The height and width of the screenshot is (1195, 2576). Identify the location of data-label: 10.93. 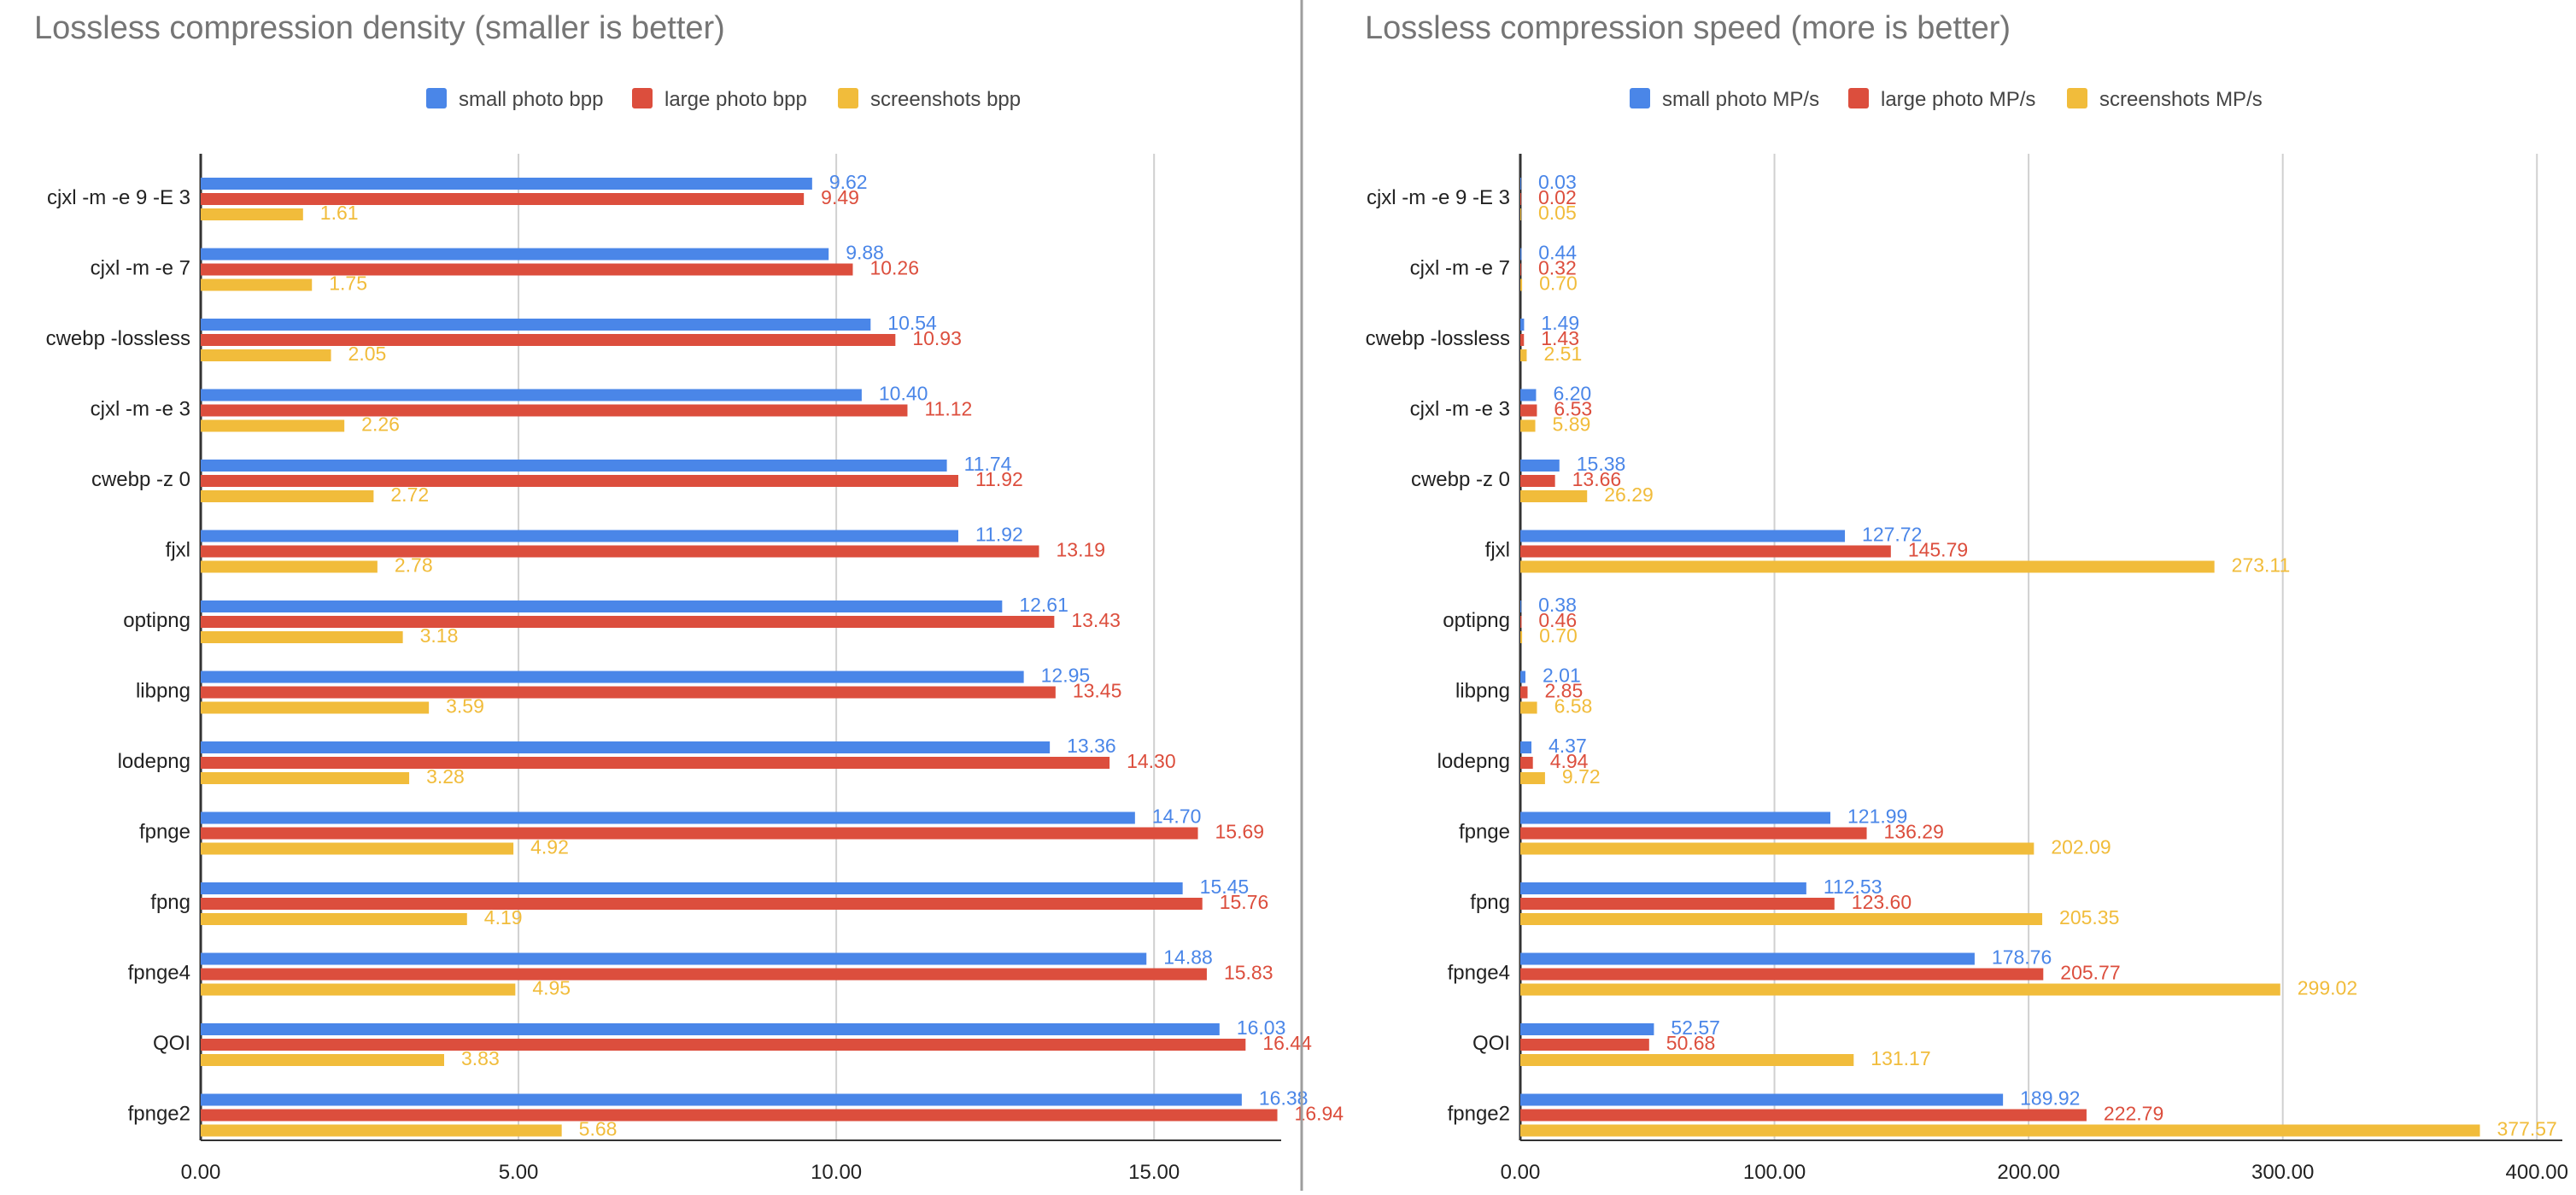
(937, 338).